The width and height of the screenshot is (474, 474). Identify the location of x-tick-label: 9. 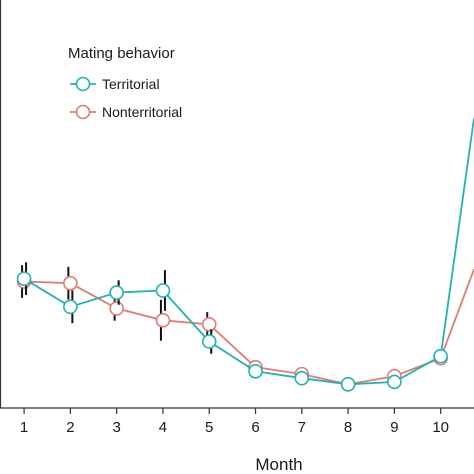
(394, 427).